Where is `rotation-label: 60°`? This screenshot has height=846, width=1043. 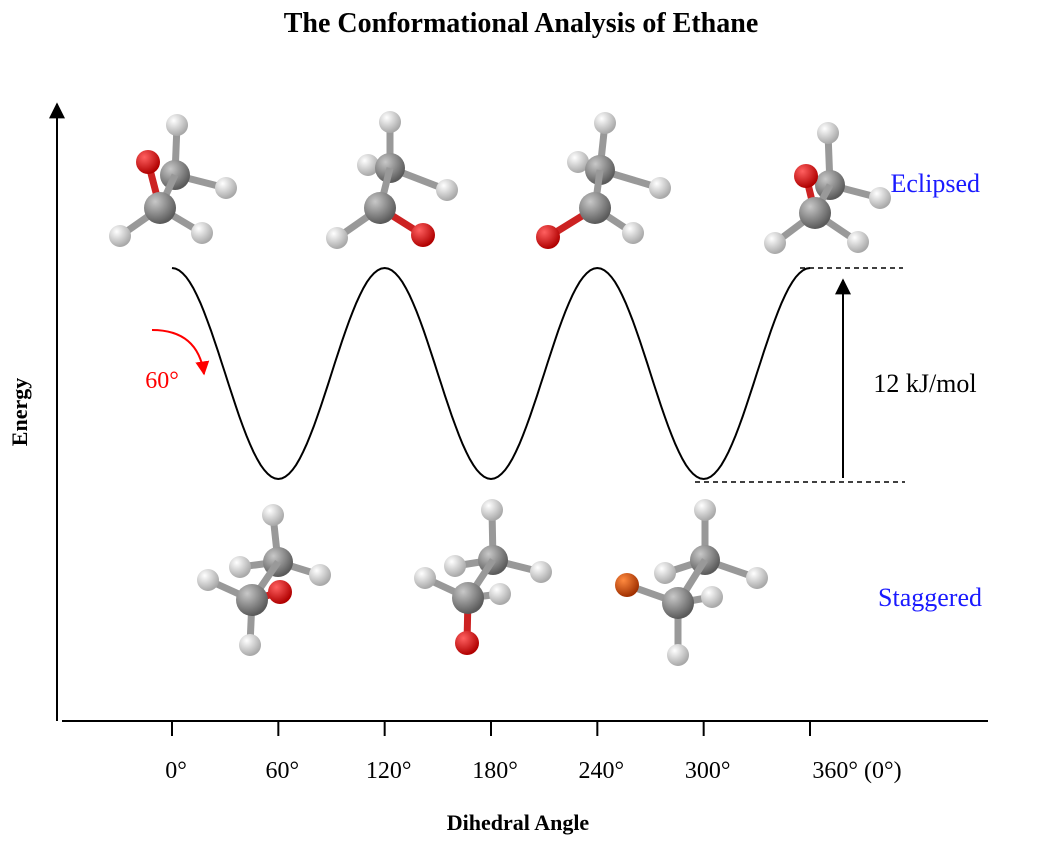 rotation-label: 60° is located at coordinates (162, 381).